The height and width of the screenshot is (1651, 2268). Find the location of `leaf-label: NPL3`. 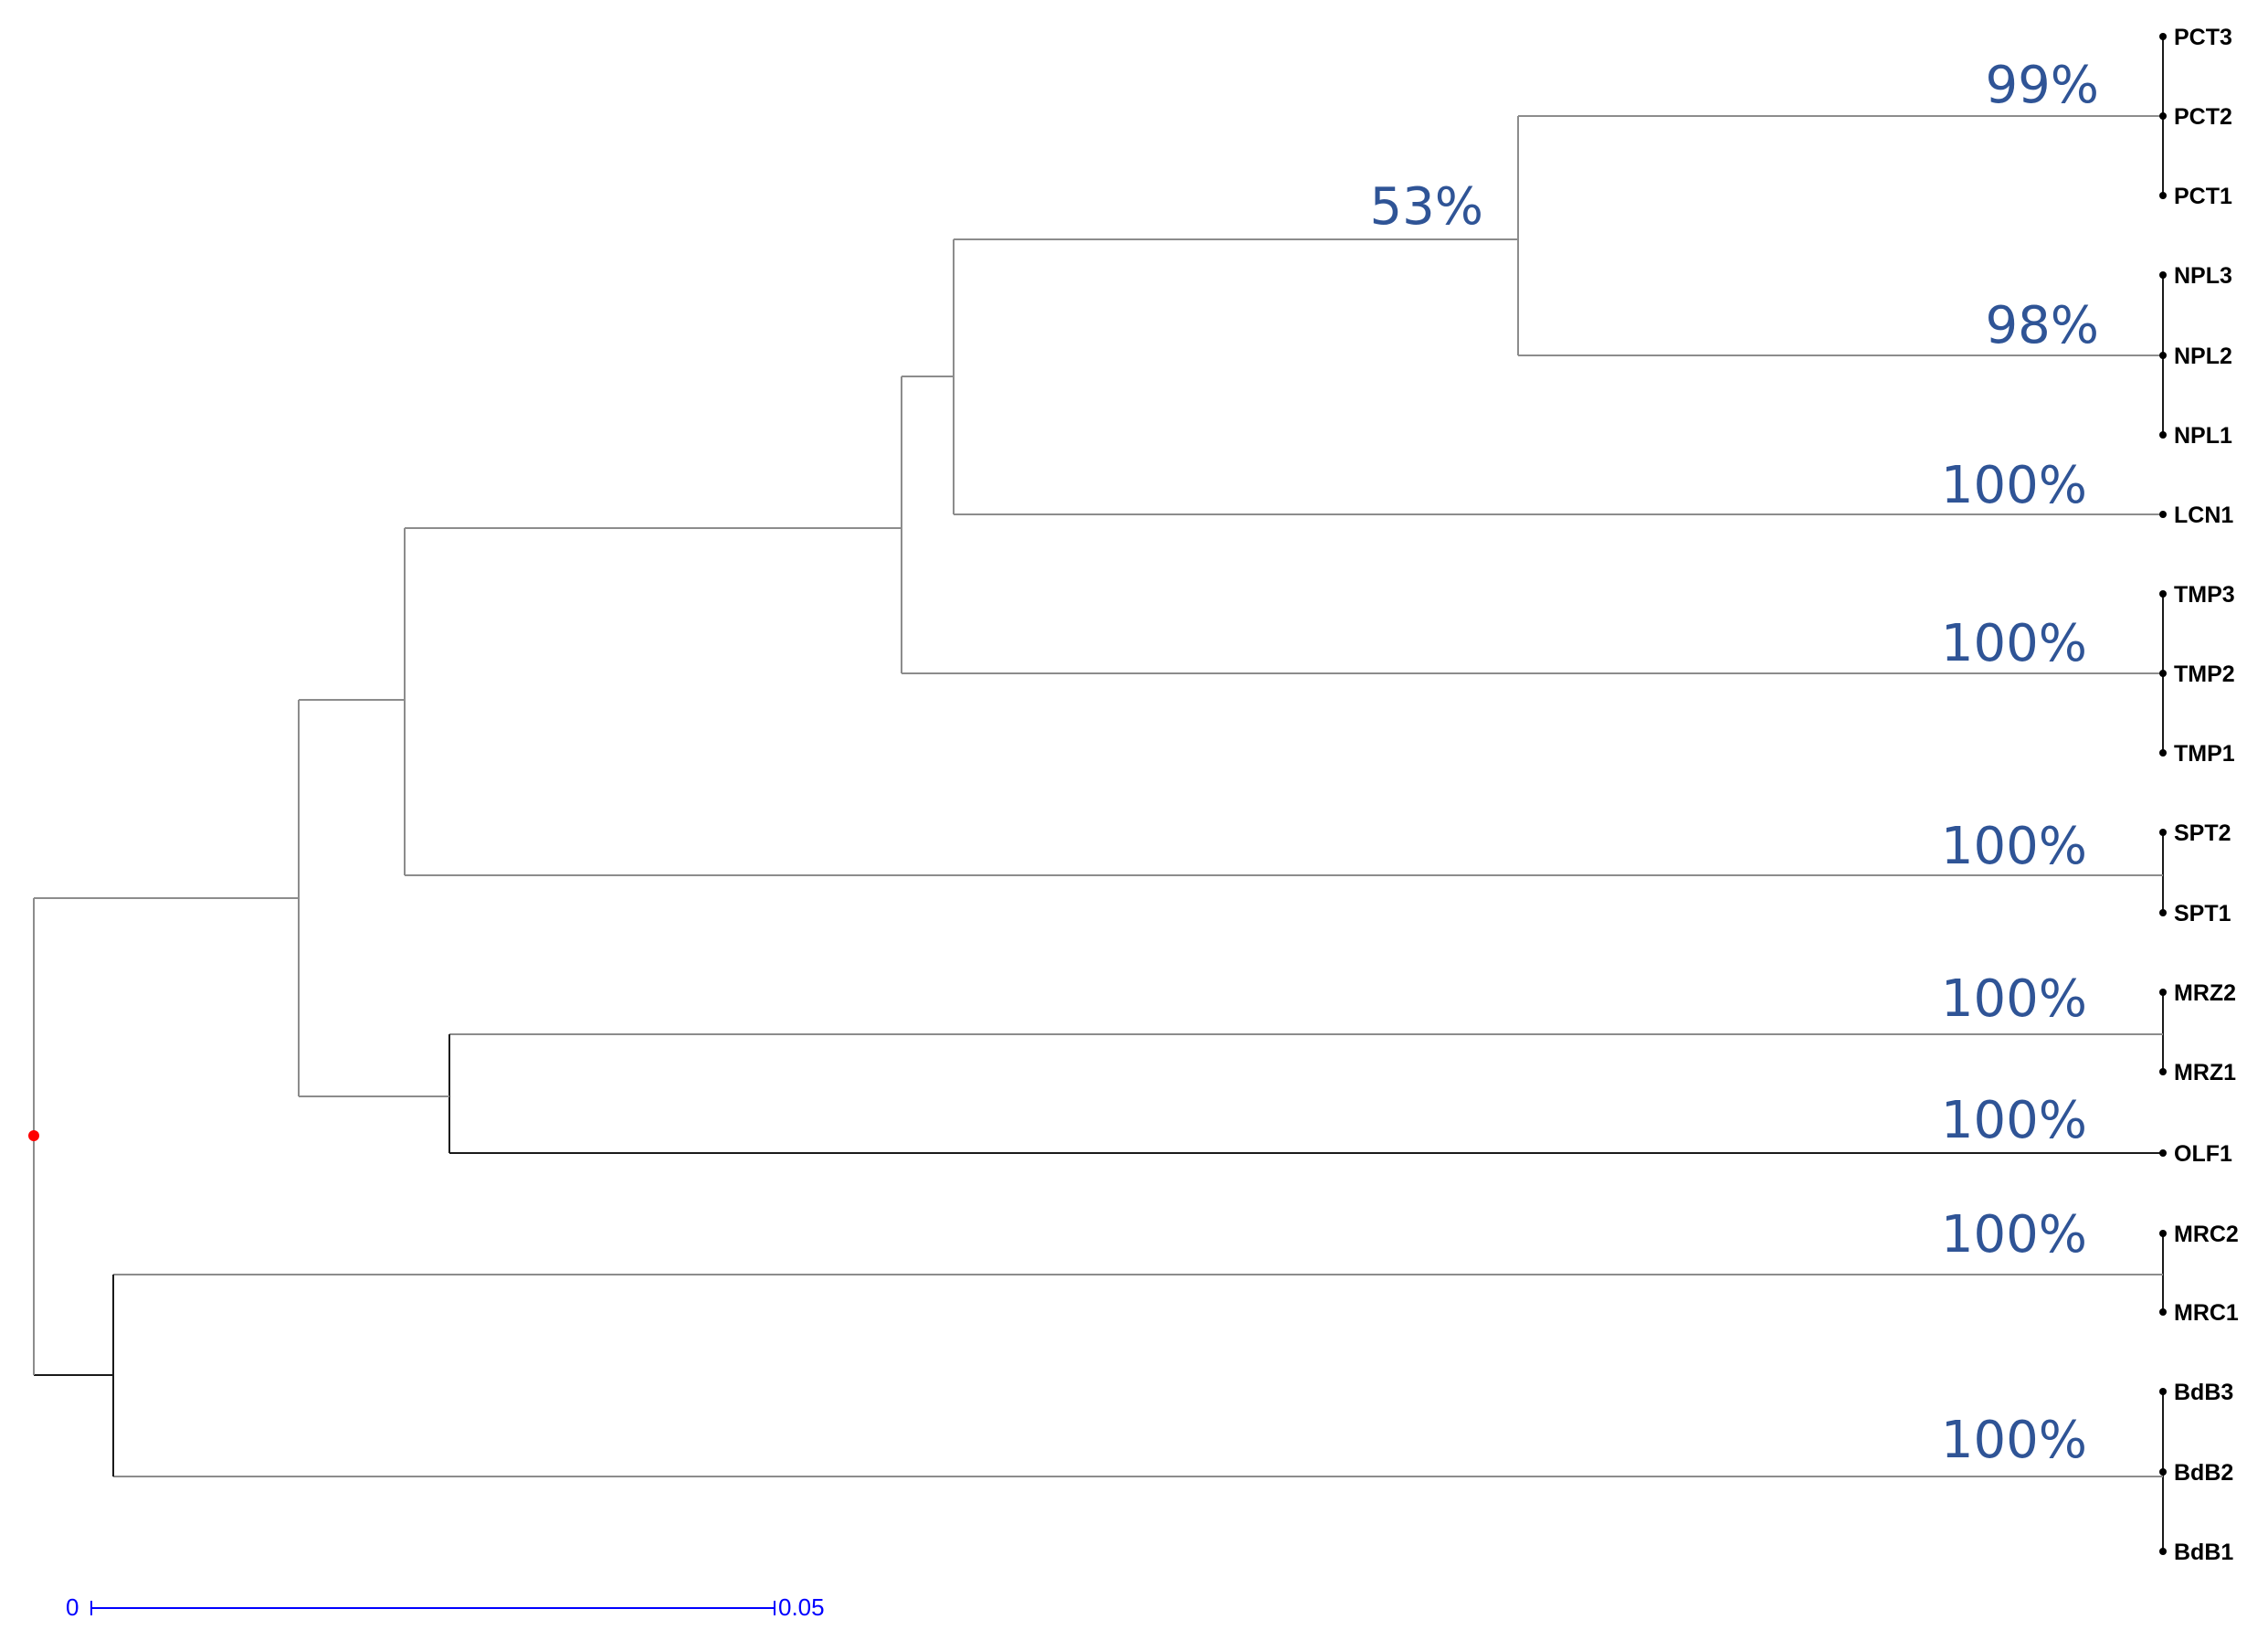

leaf-label: NPL3 is located at coordinates (2203, 276).